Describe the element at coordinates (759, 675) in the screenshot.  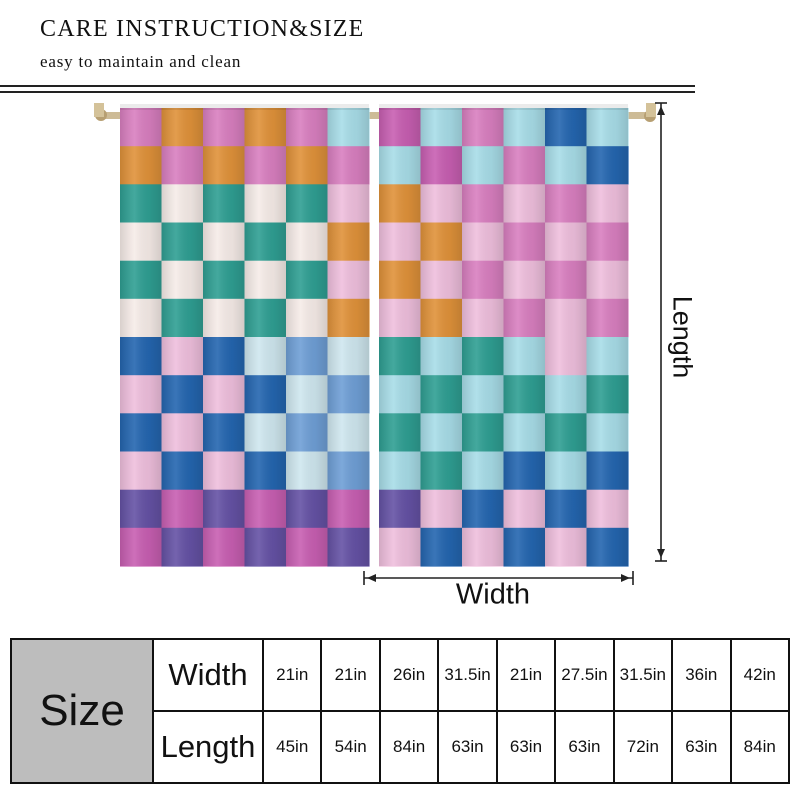
I see `width-cell: 42in` at that location.